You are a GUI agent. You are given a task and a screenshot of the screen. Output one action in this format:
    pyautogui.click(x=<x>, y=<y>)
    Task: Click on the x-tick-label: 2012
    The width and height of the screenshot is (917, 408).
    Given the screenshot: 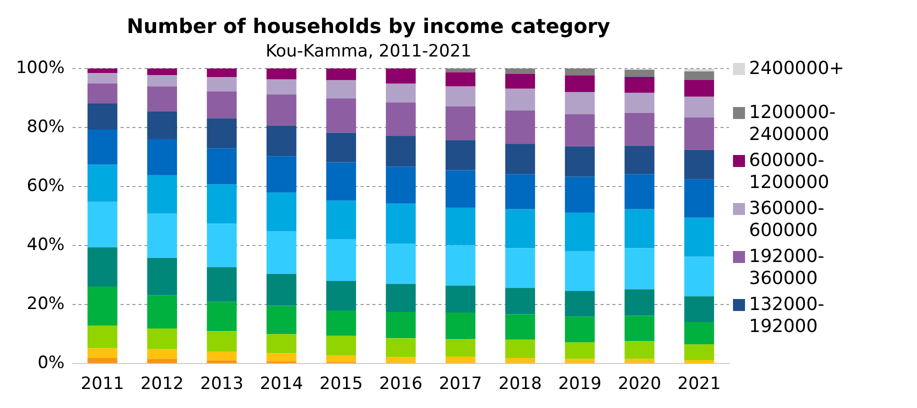 What is the action you would take?
    pyautogui.click(x=162, y=384)
    